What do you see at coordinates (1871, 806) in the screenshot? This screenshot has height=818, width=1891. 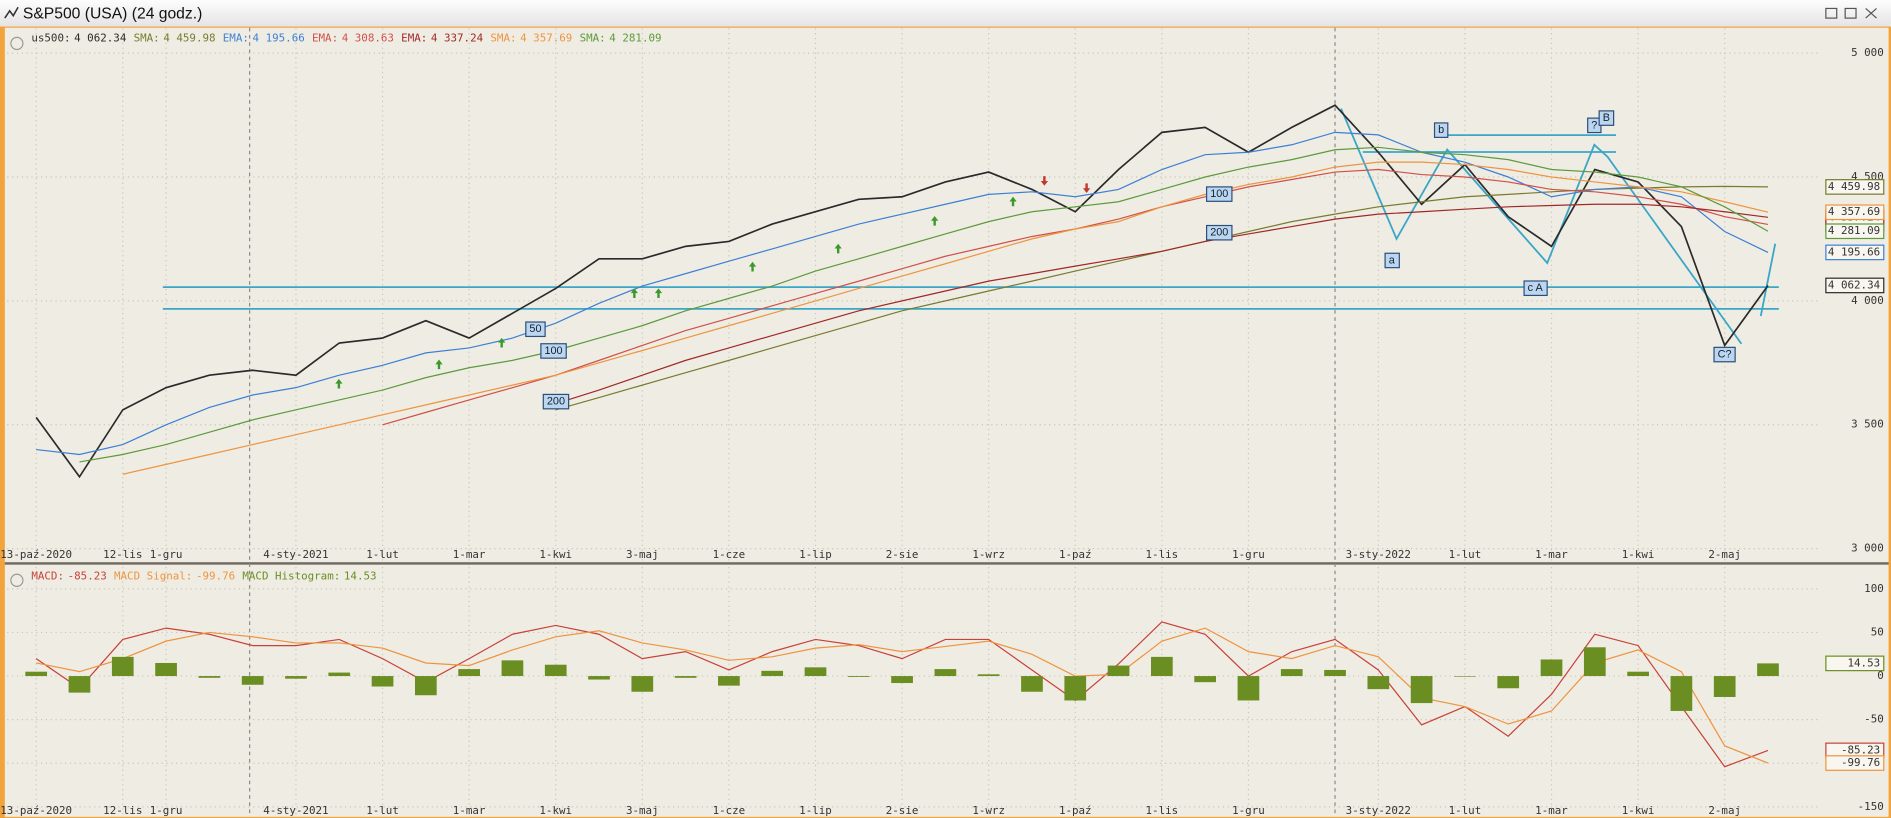 I see `y-tick-label: -150` at bounding box center [1871, 806].